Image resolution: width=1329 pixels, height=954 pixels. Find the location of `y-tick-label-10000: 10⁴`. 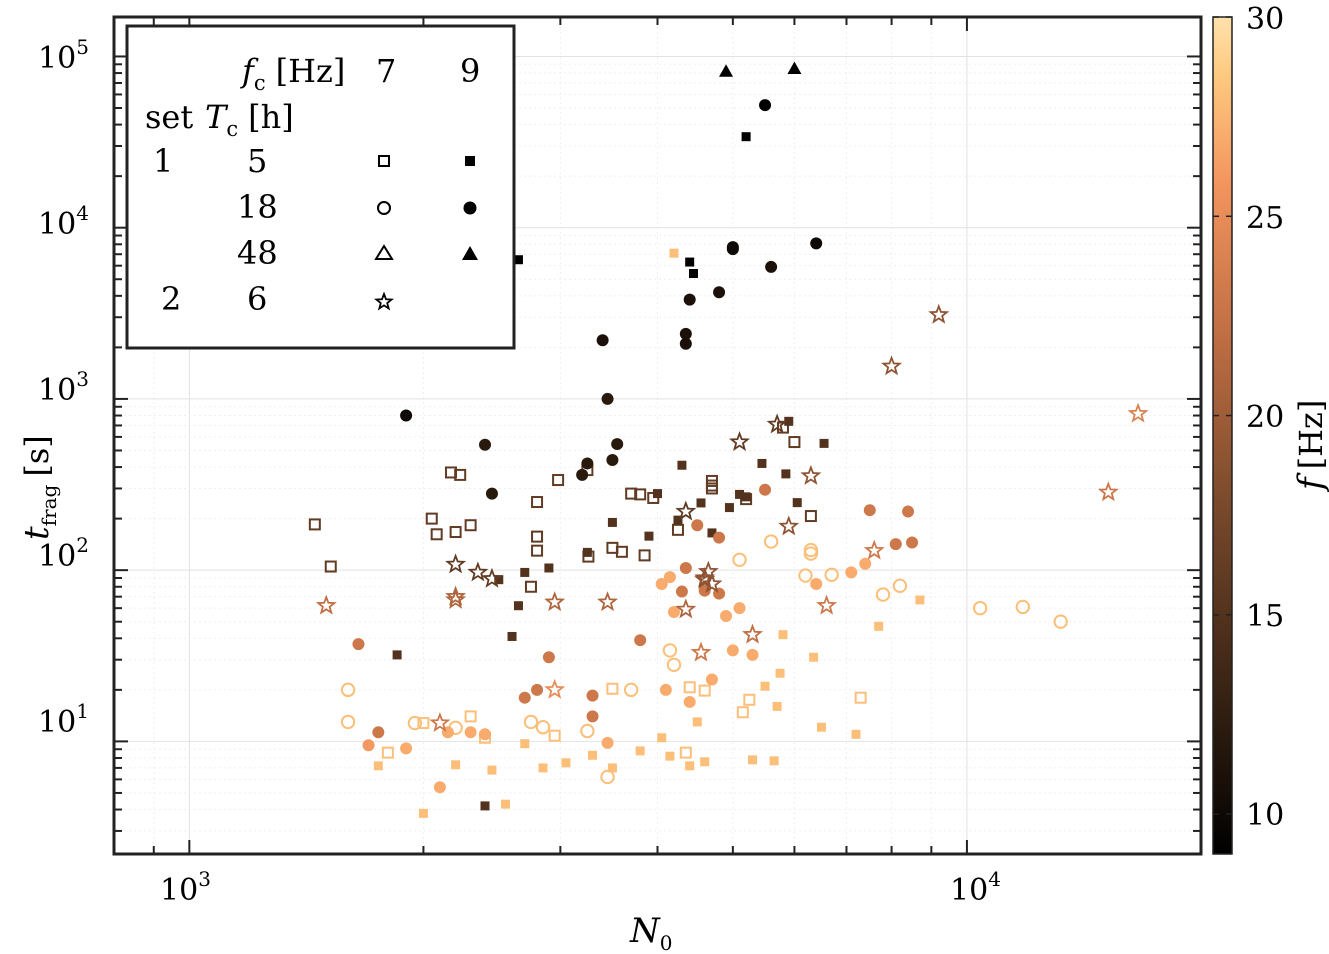

y-tick-label-10000: 10⁴ is located at coordinates (63, 221).